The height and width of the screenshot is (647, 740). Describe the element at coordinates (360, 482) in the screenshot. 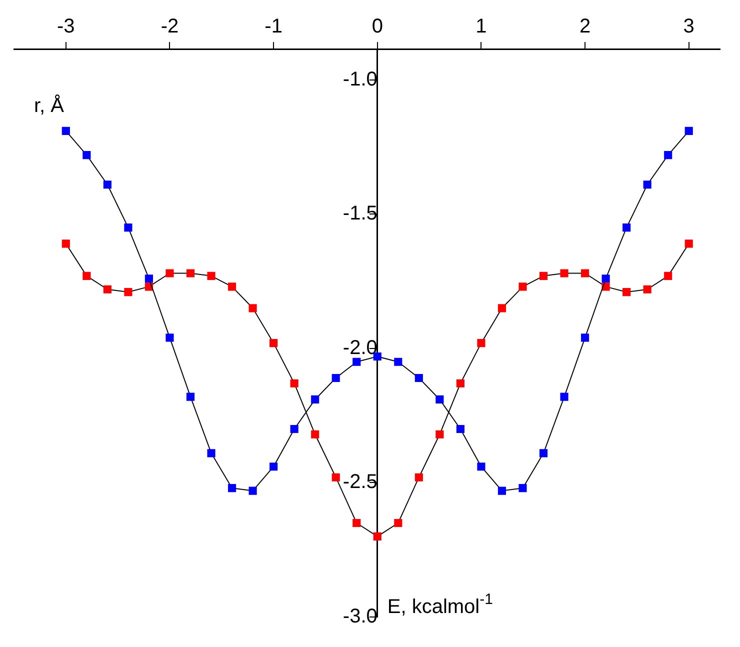

I see `y-tick-label: -2.5` at that location.